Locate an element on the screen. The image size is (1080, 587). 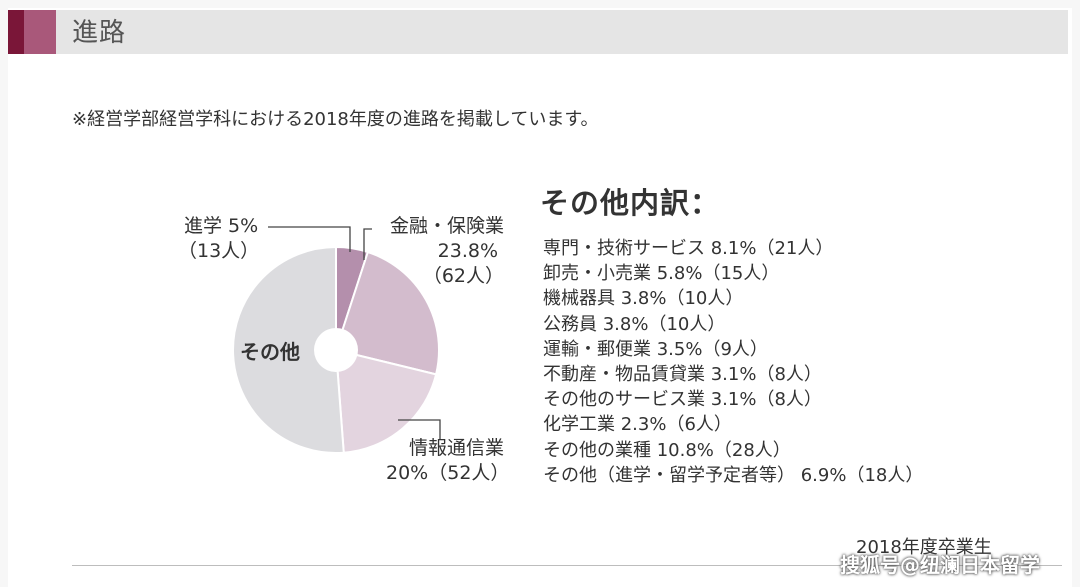
pie-label-joho-pct: 20%（52人） is located at coordinates (448, 473).